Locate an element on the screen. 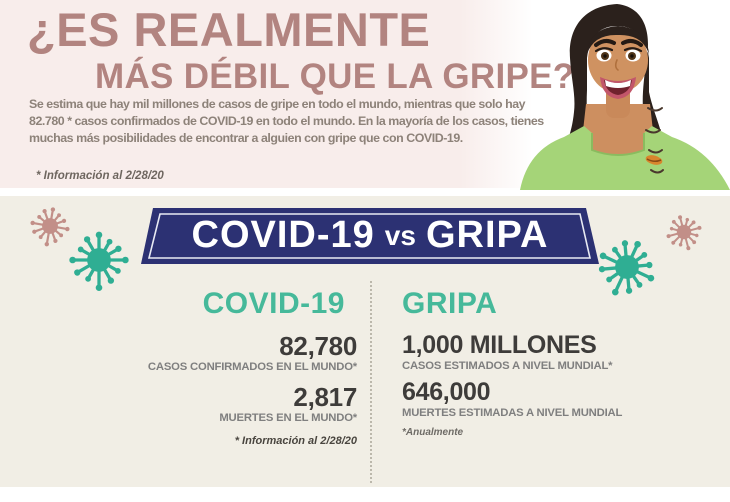  covid-deaths-value: 2,817 is located at coordinates (325, 396).